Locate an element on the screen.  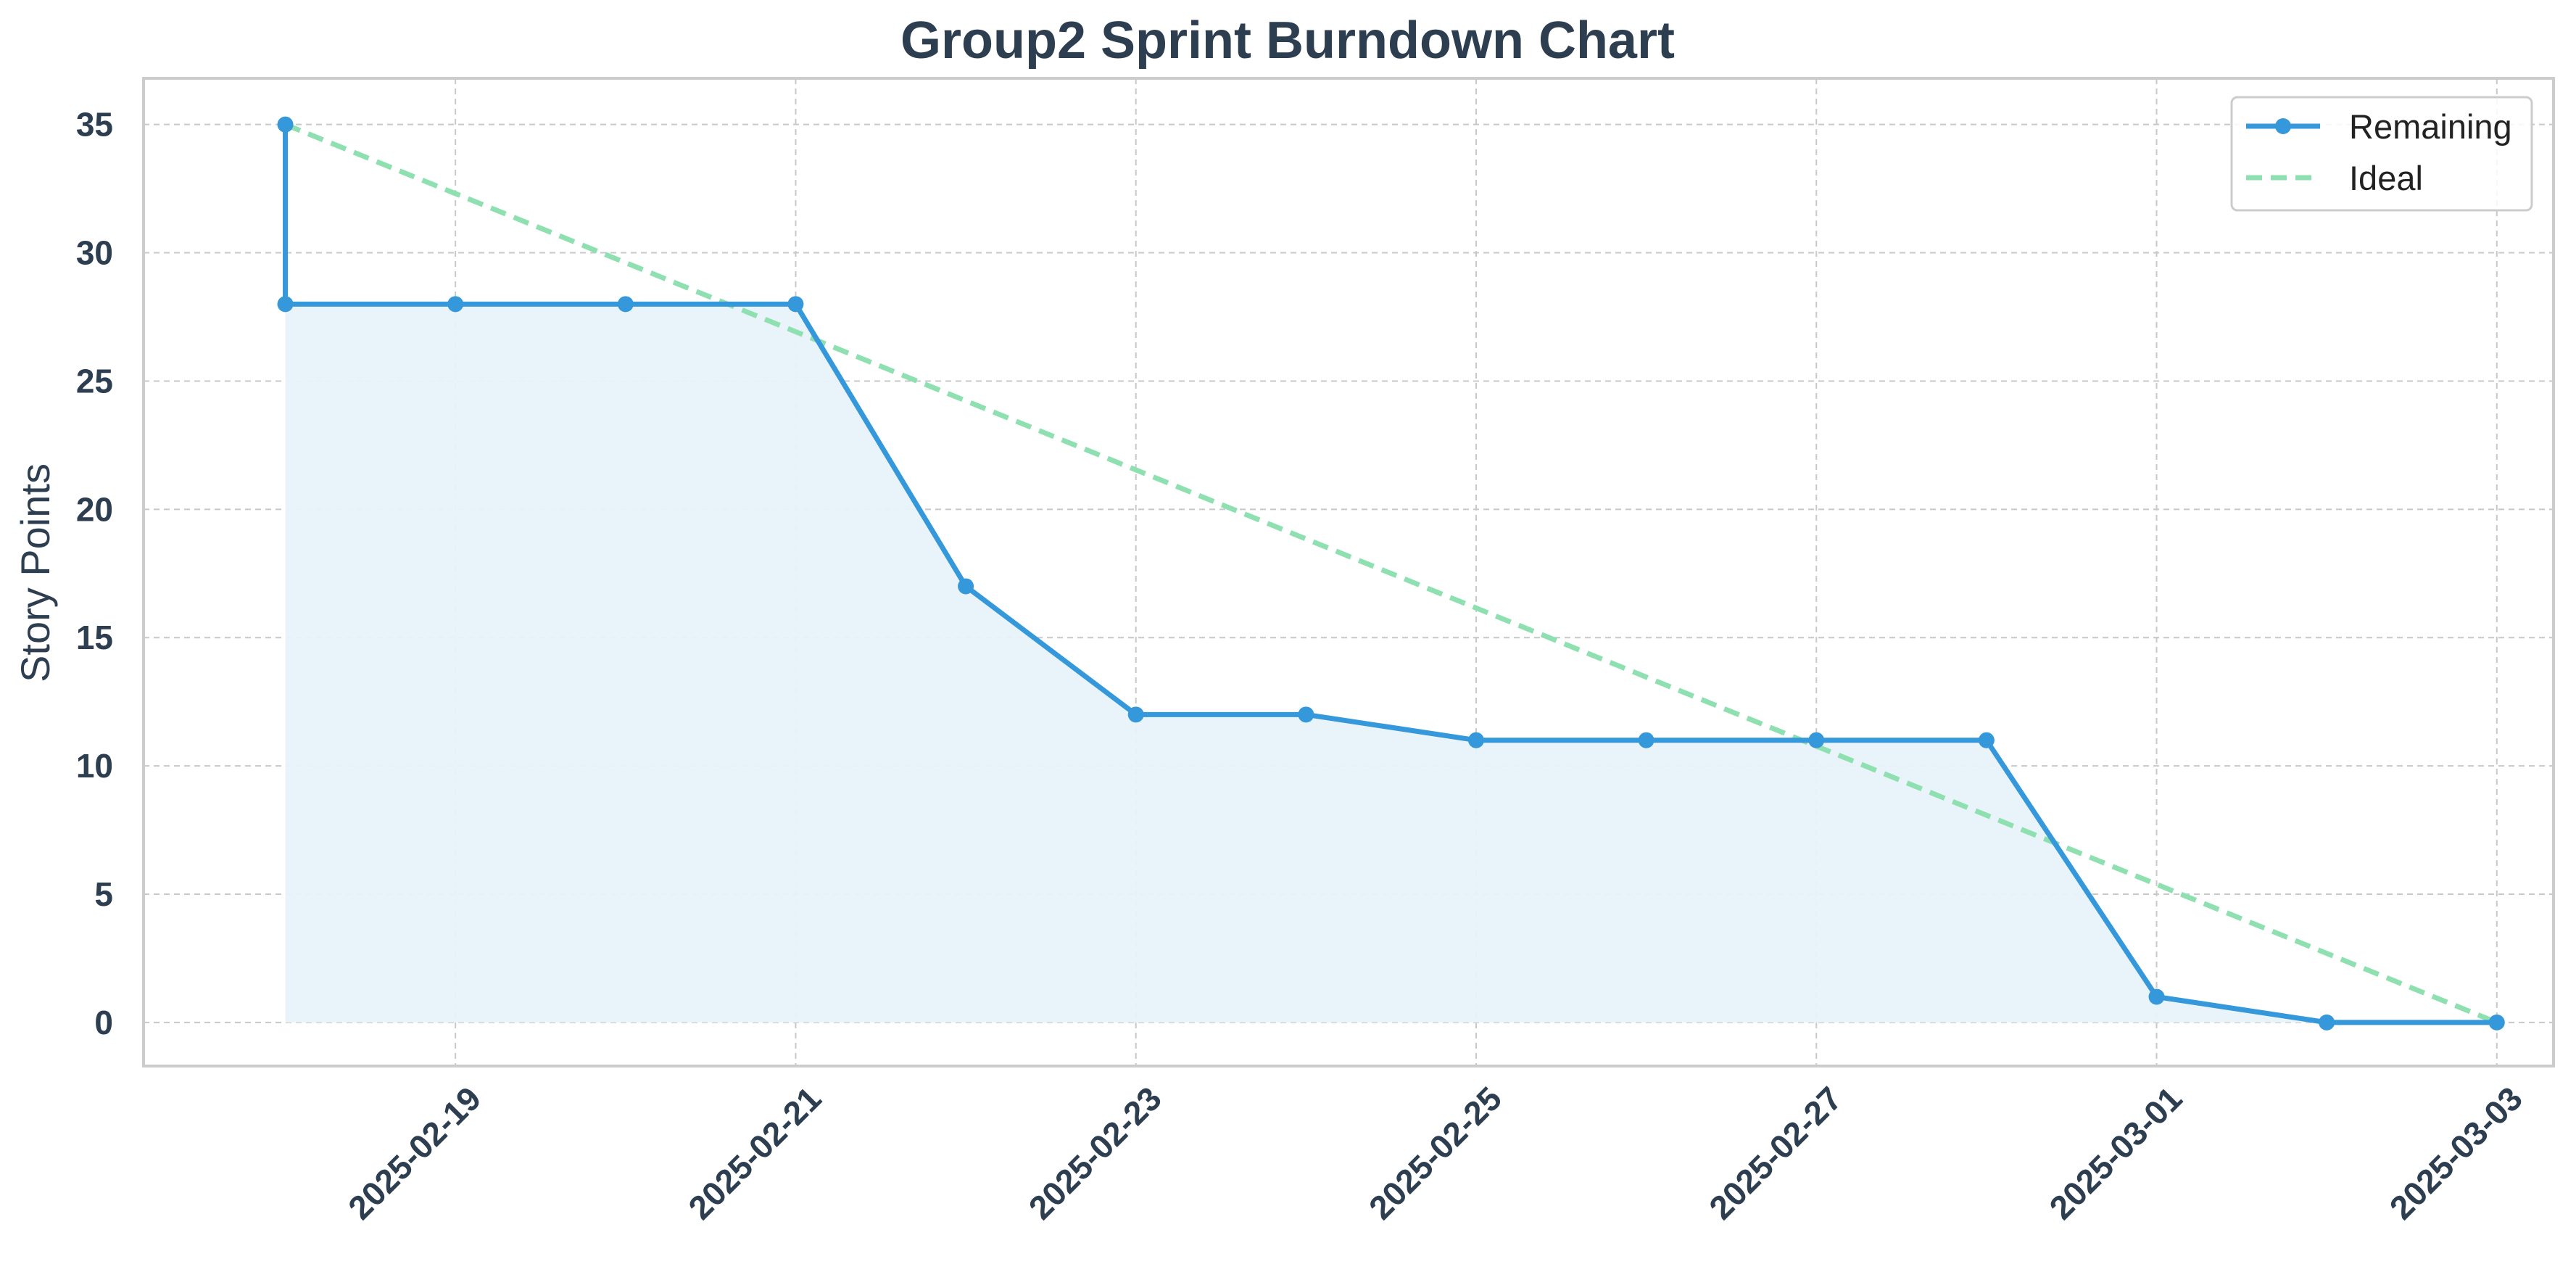
legend: Remaining Ideal is located at coordinates (2382, 154).